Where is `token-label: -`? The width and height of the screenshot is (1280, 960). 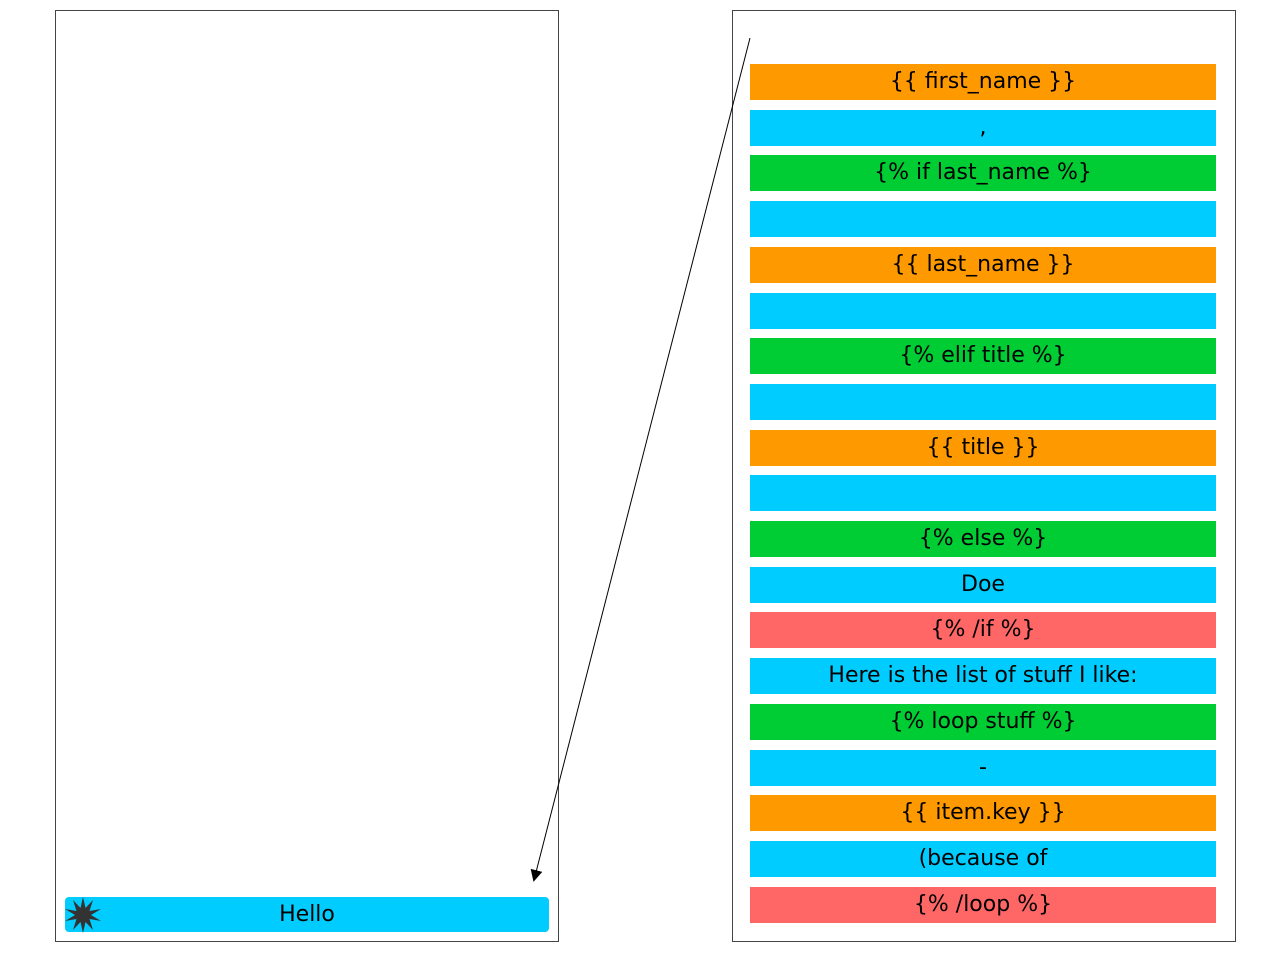 token-label: - is located at coordinates (983, 767).